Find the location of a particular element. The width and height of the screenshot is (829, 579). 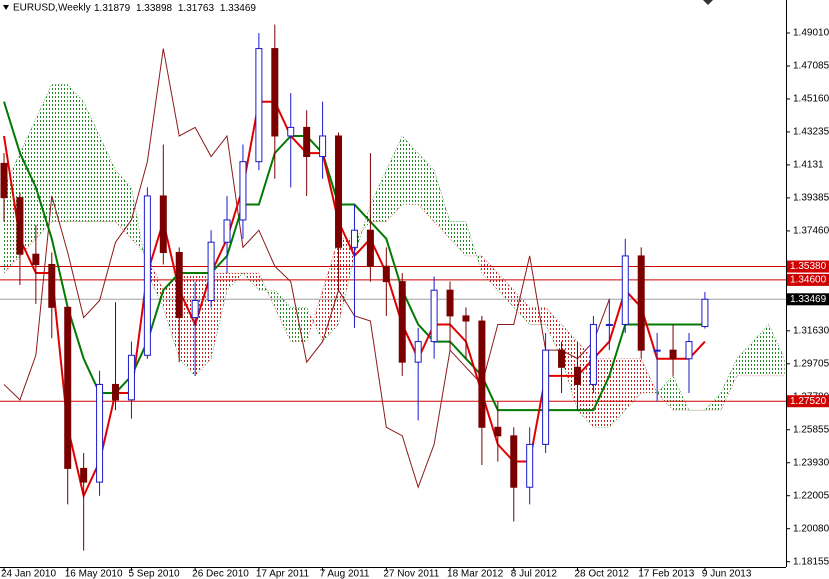

y-tick-label: 1.45160 is located at coordinates (811, 99).